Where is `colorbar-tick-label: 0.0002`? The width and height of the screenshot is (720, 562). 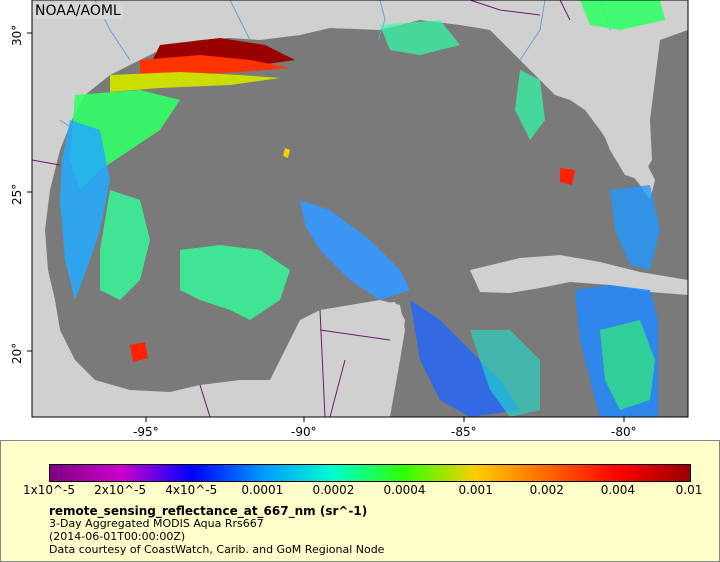
colorbar-tick-label: 0.0002 is located at coordinates (333, 490).